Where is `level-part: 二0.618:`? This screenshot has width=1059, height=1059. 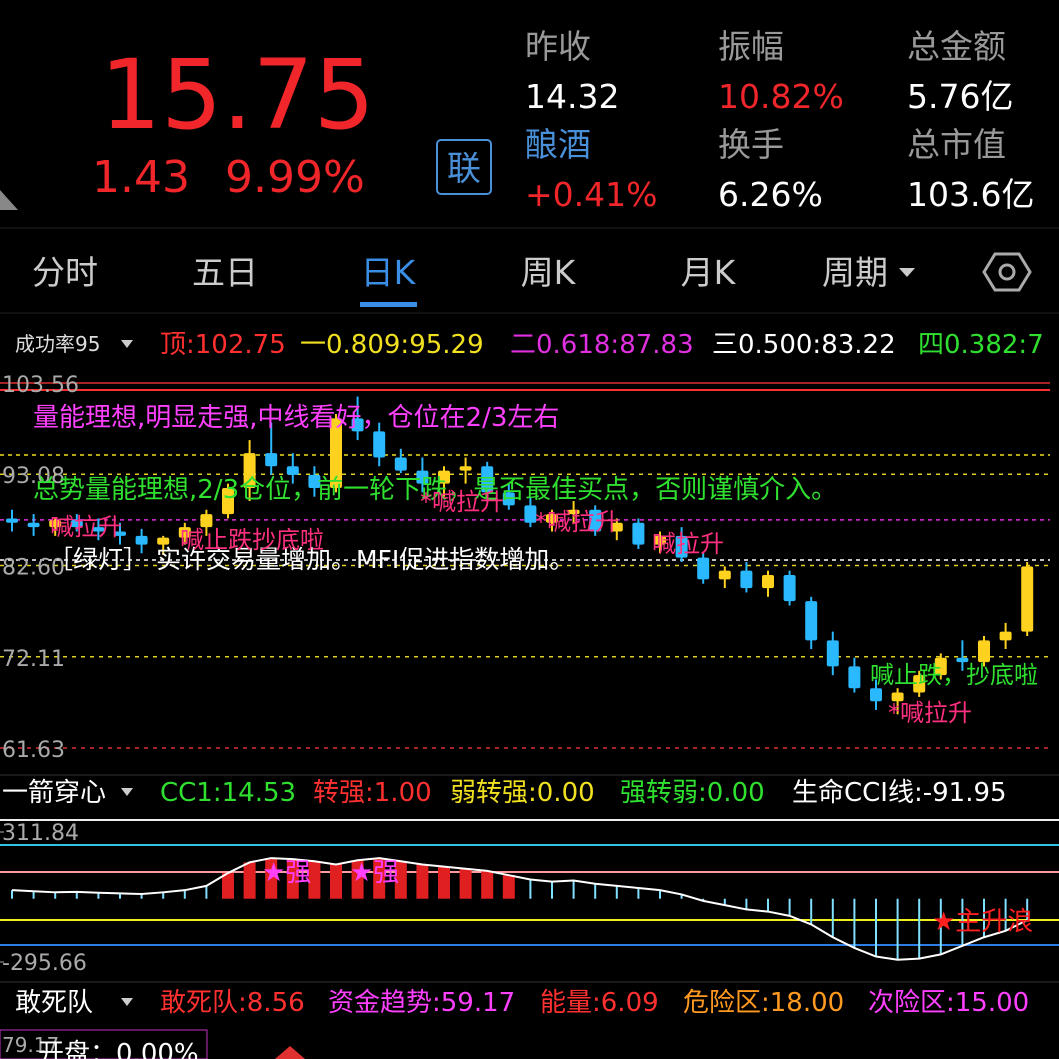 level-part: 二0.618: is located at coordinates (564, 345).